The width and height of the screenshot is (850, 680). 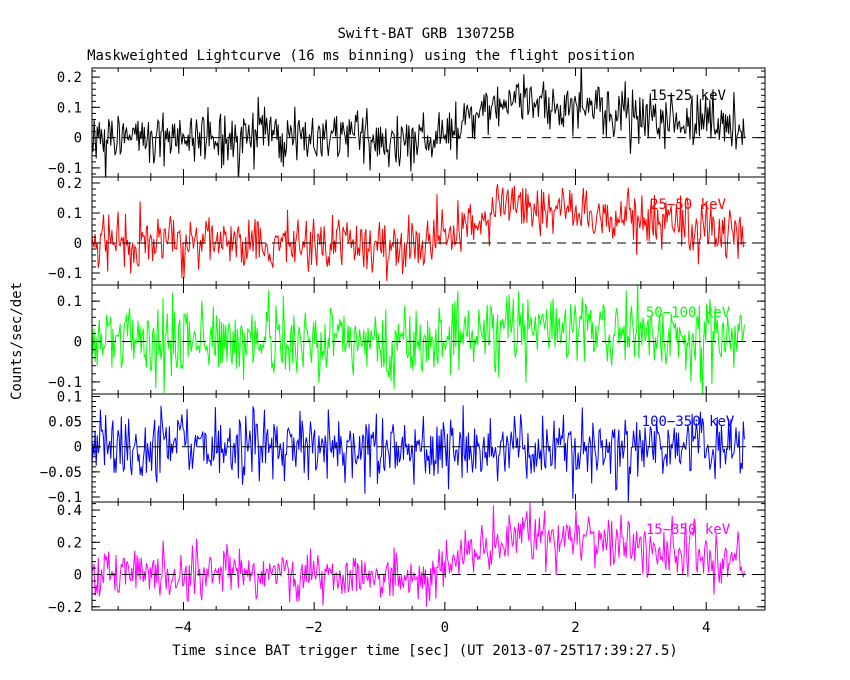 What do you see at coordinates (688, 96) in the screenshot?
I see `band-label-0: 15−25 keV` at bounding box center [688, 96].